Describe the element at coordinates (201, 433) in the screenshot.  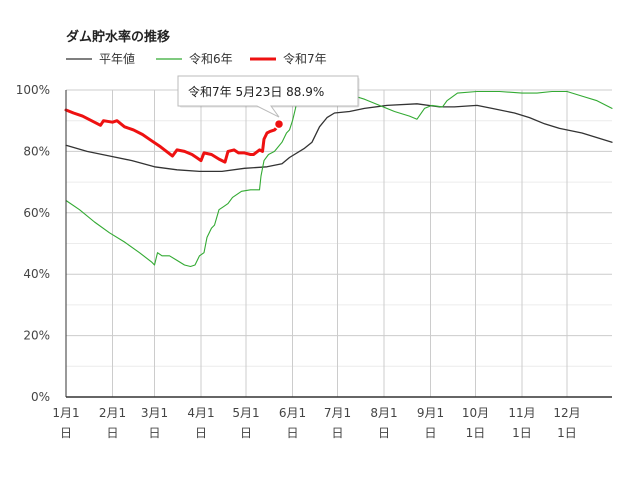
I see `x-tick-sublabel-3: 日` at that location.